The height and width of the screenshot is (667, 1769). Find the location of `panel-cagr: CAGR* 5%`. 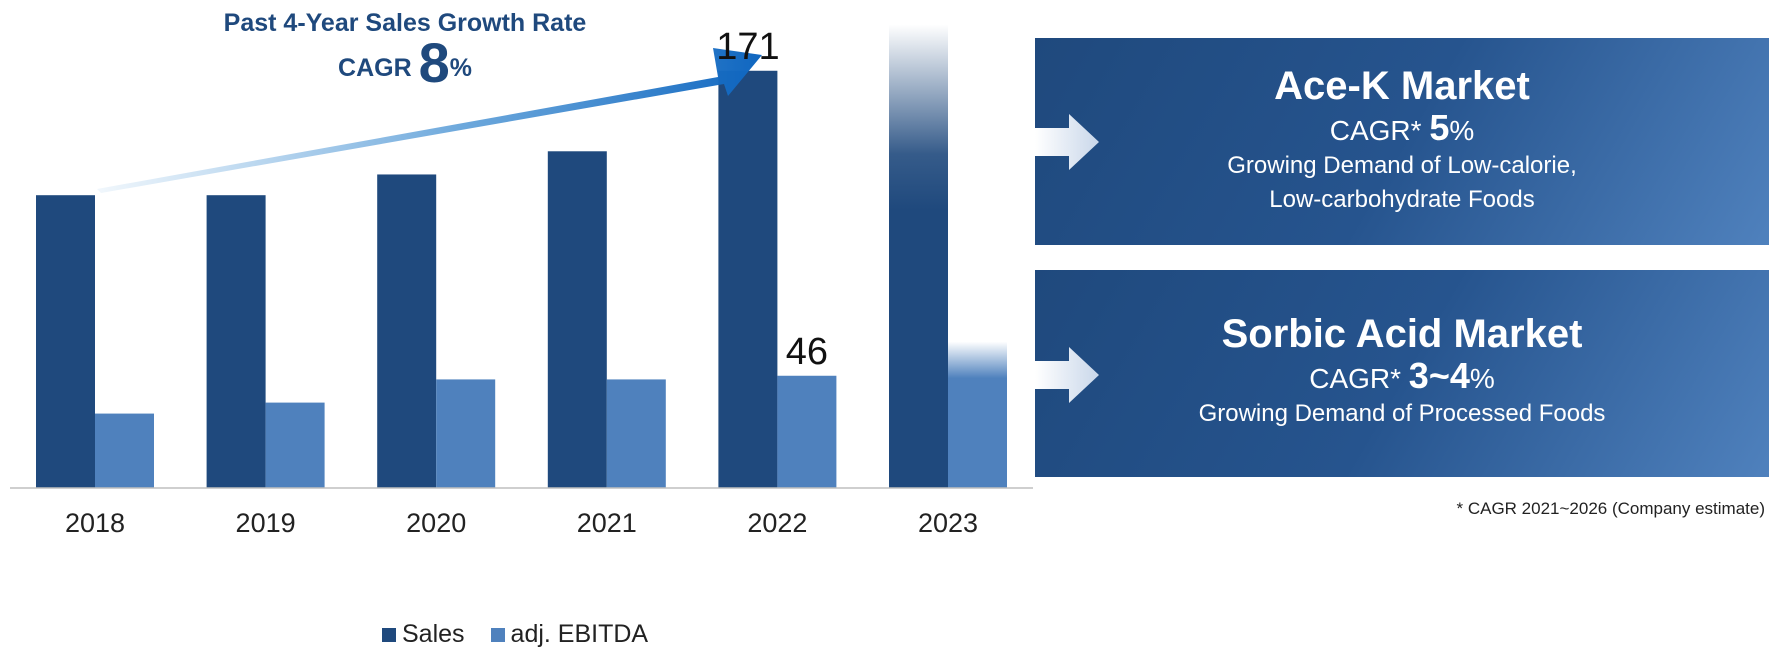

panel-cagr: CAGR* 5% is located at coordinates (1402, 129).